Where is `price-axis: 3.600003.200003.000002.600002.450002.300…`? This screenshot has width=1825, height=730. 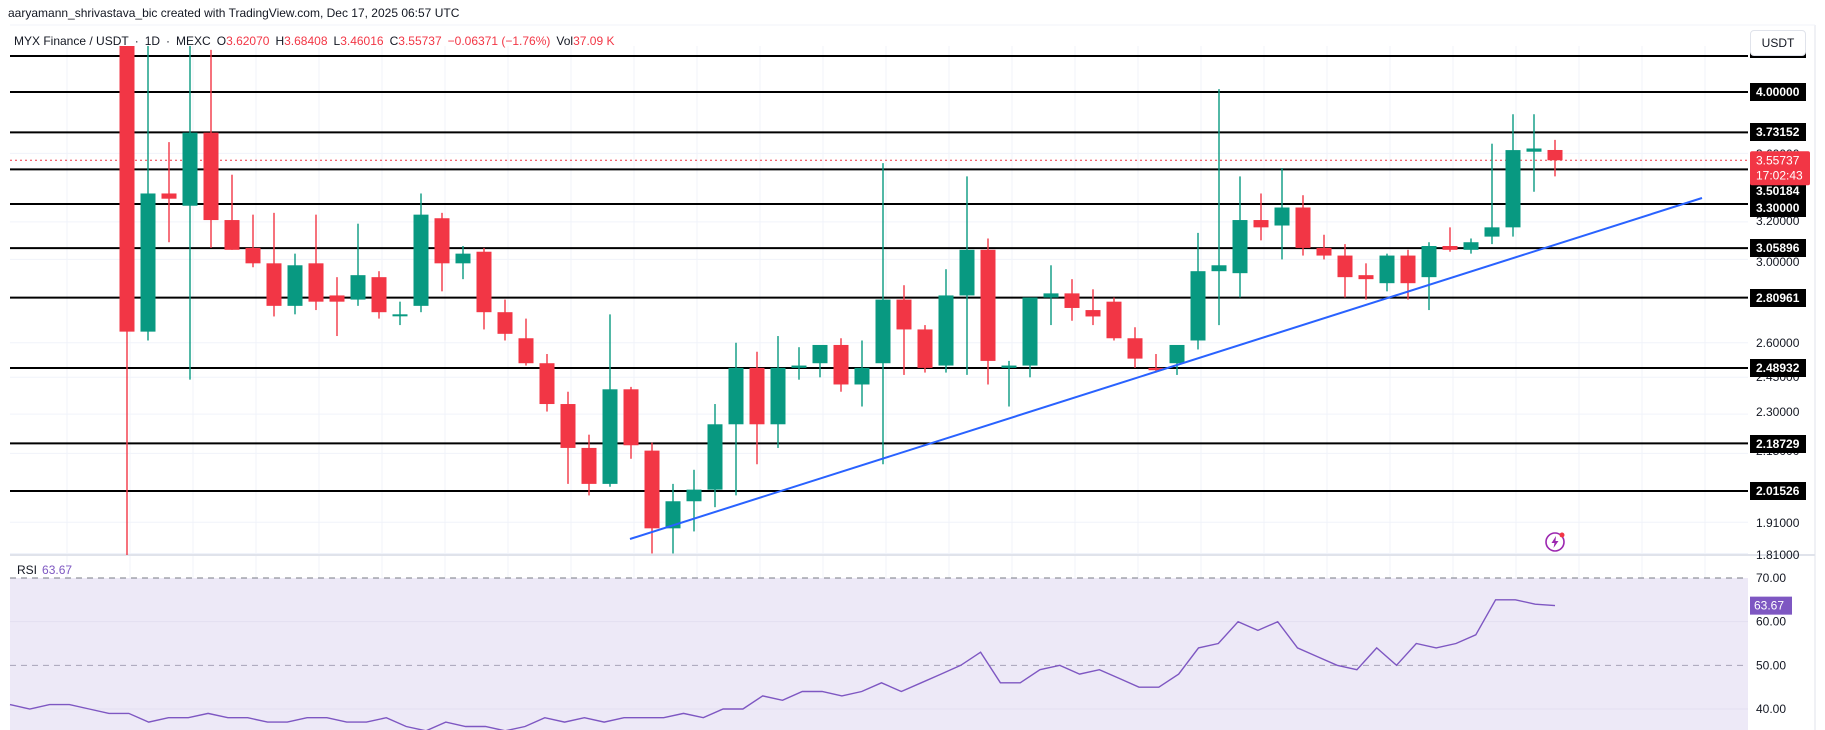
price-axis: 3.600003.200003.000002.600002.450002.300… is located at coordinates (1780, 307).